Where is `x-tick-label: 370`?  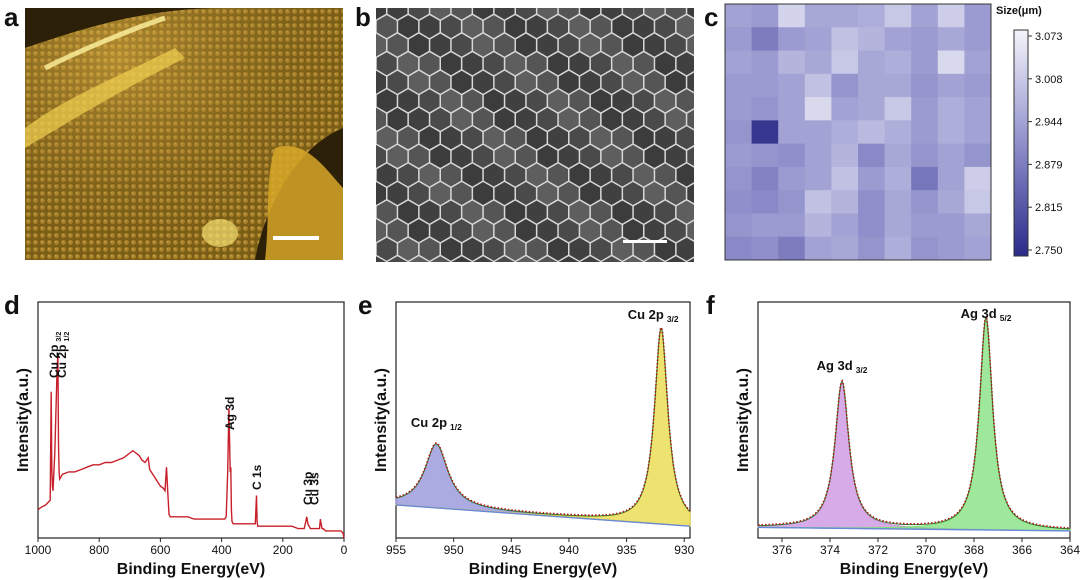 x-tick-label: 370 is located at coordinates (926, 550).